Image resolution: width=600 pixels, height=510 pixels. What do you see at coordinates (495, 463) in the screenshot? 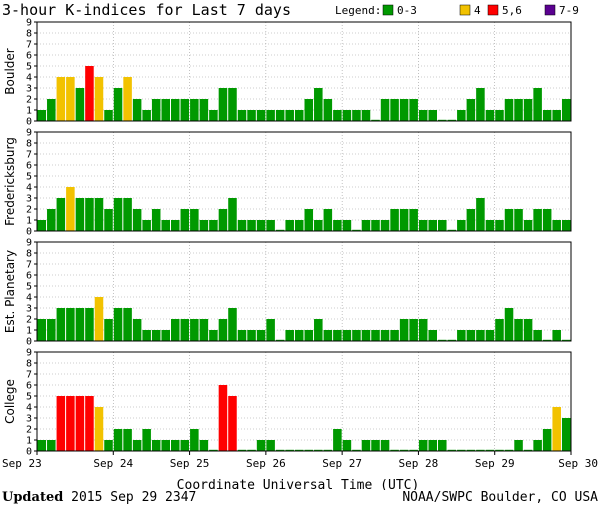
I see `x-tick-label: Sep 29` at bounding box center [495, 463].